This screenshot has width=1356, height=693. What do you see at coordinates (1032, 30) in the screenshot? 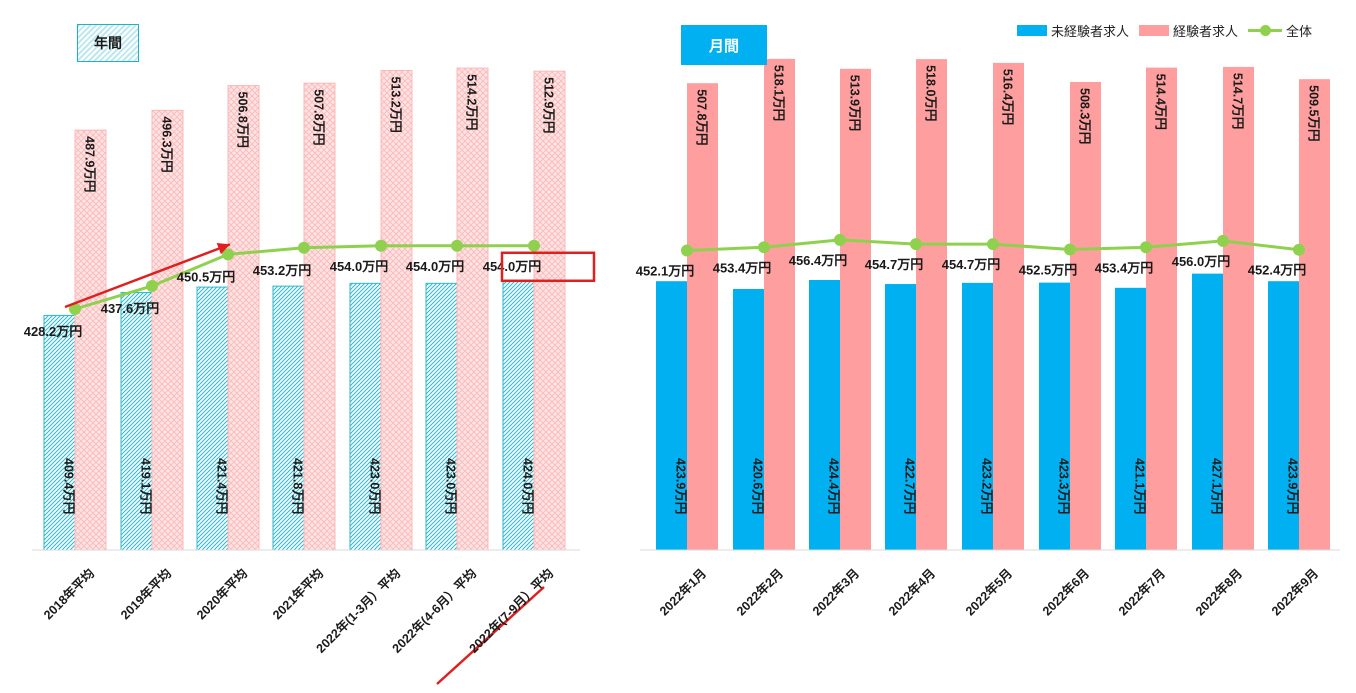
I see `legend-swatch-inexperienced` at bounding box center [1032, 30].